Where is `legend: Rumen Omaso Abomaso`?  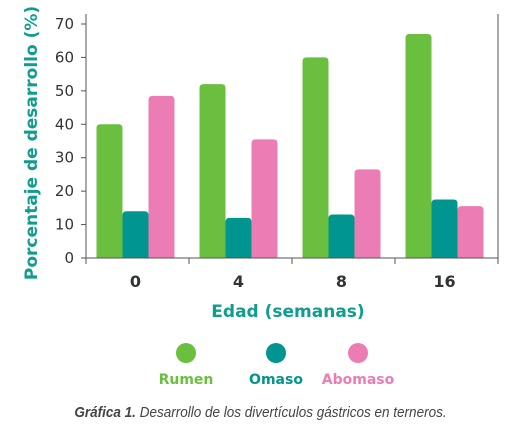
legend: Rumen Omaso Abomaso is located at coordinates (277, 365).